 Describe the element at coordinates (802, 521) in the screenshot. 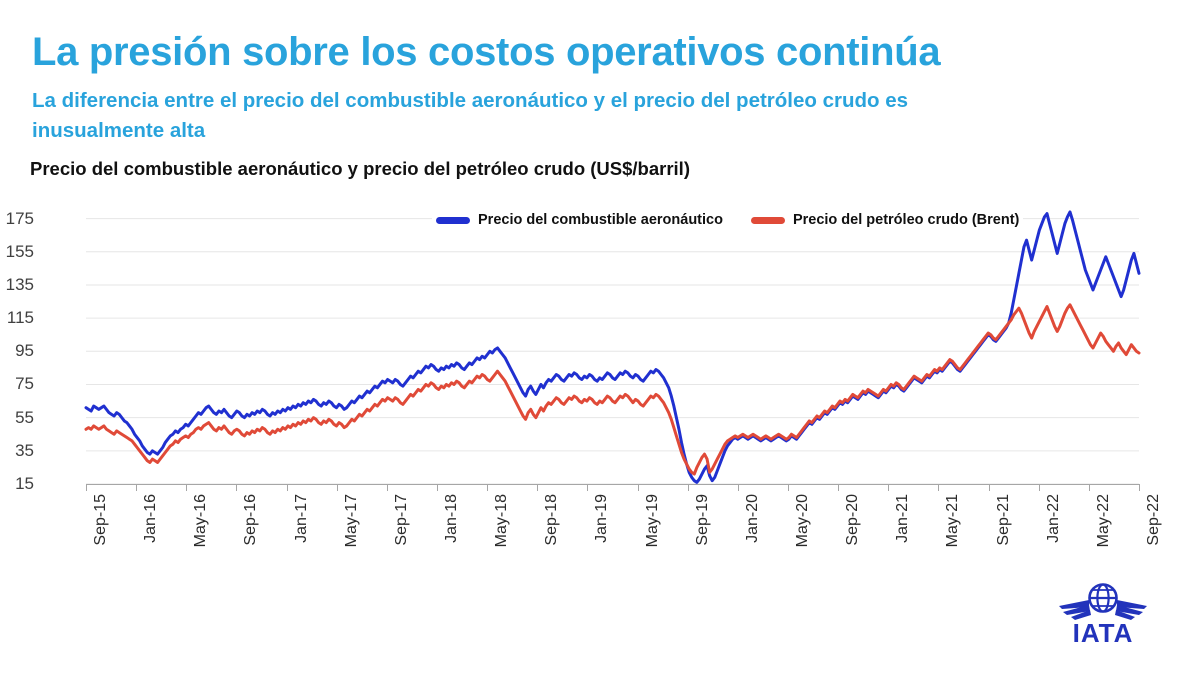

I see `x-axis-tick-label: May-20` at that location.